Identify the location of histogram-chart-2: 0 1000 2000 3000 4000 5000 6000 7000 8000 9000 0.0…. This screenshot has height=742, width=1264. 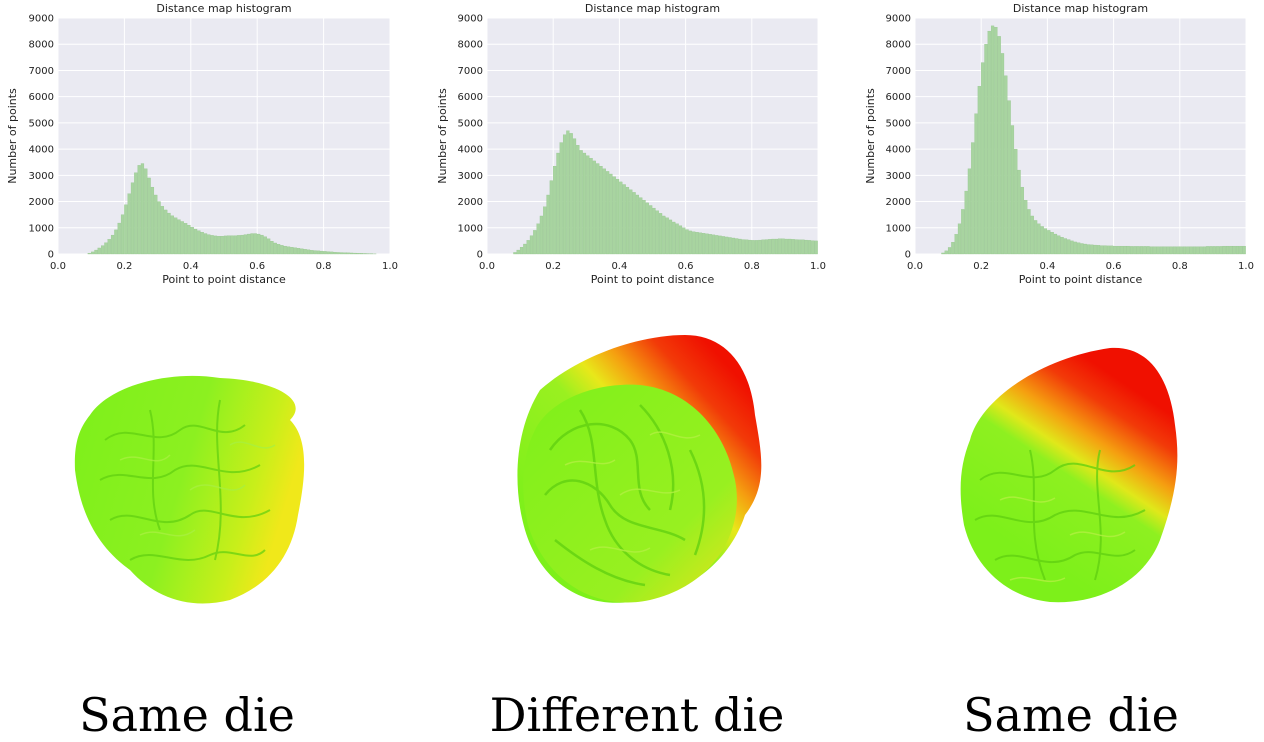
(640, 150).